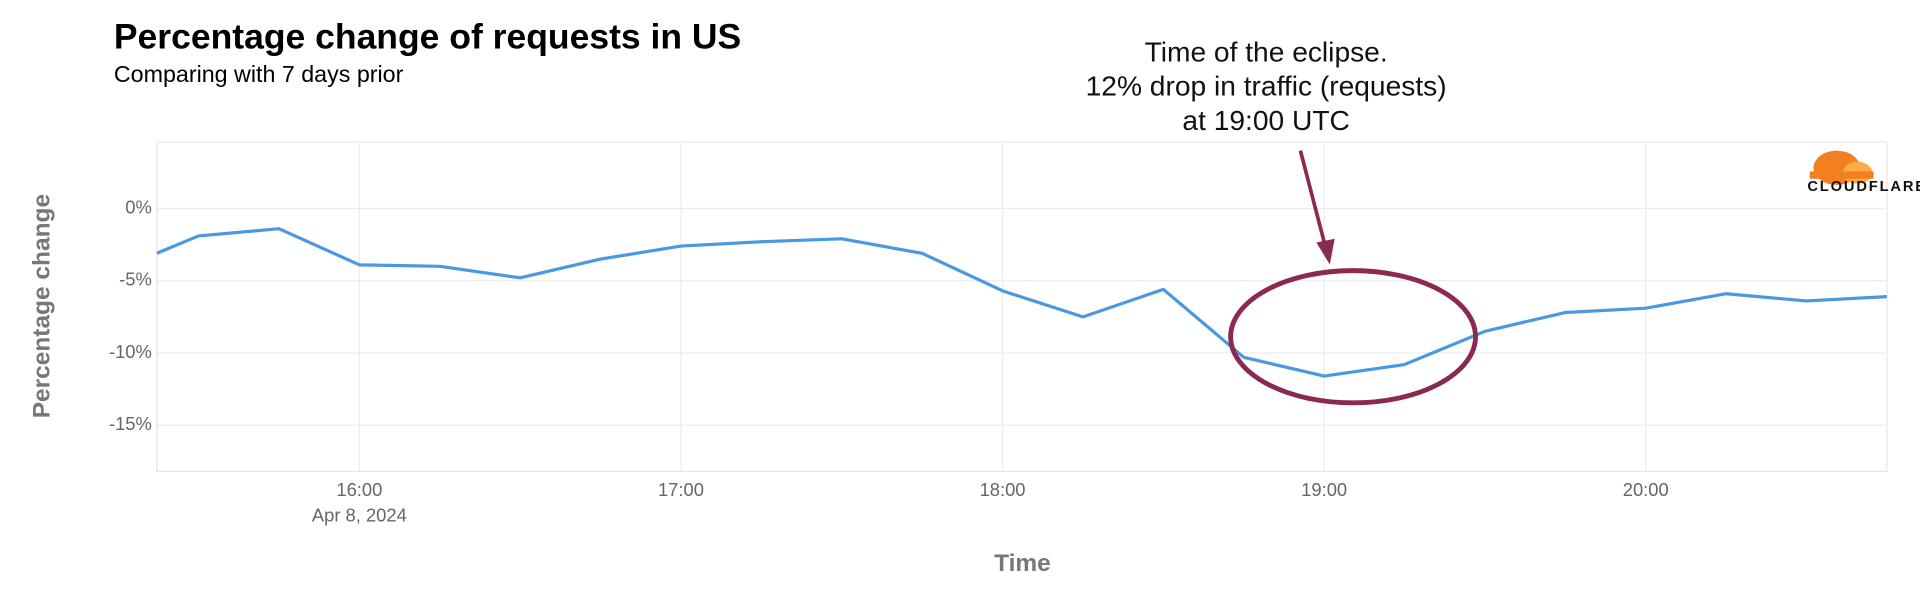 This screenshot has height=591, width=1920. What do you see at coordinates (138, 206) in the screenshot?
I see `y-tick-label: 0%` at bounding box center [138, 206].